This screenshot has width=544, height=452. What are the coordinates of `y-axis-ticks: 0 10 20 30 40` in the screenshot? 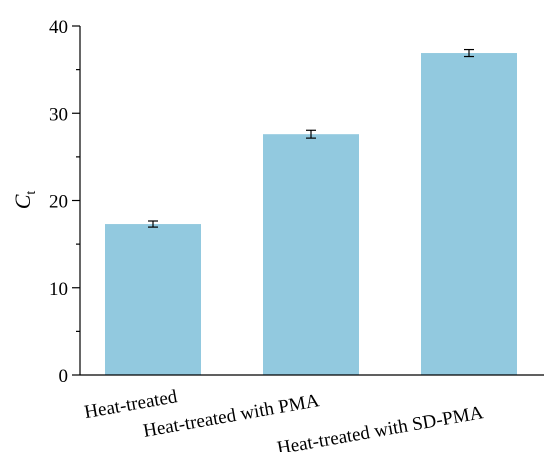 It's located at (64, 202).